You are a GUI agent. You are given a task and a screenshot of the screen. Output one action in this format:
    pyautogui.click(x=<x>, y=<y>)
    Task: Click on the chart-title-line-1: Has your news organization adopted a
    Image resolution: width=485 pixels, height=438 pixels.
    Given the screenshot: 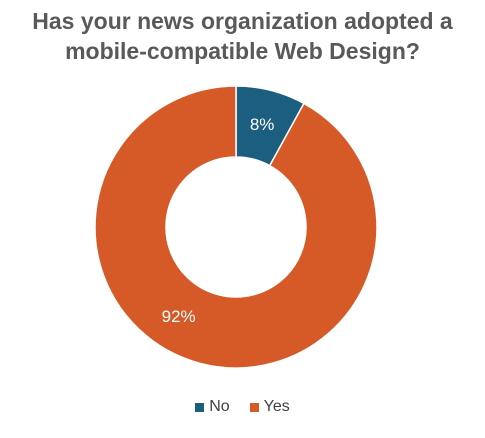 What is the action you would take?
    pyautogui.click(x=242, y=21)
    